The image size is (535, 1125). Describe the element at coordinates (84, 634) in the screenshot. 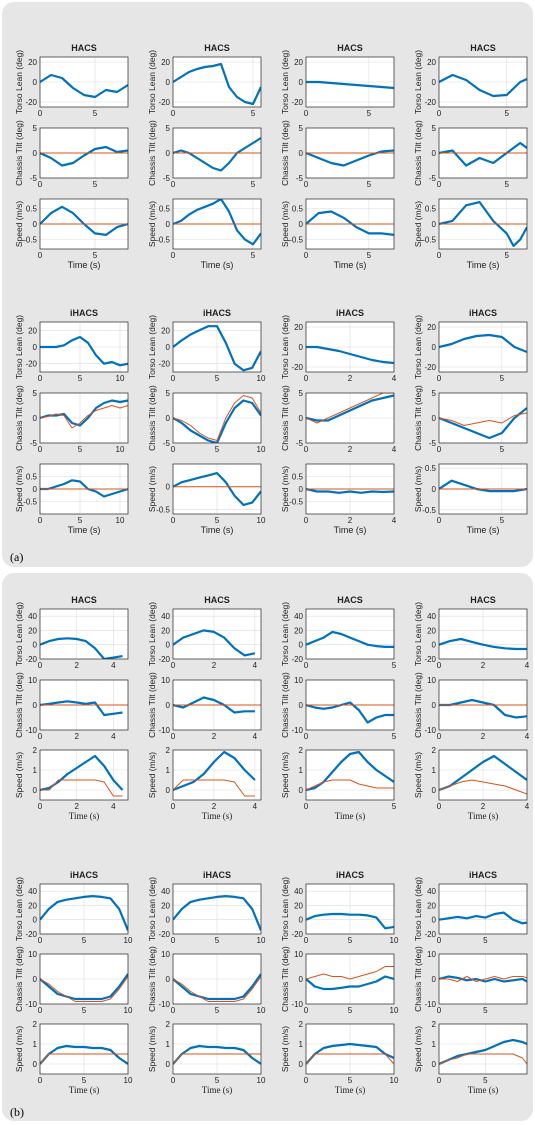

I see `plot-area` at that location.